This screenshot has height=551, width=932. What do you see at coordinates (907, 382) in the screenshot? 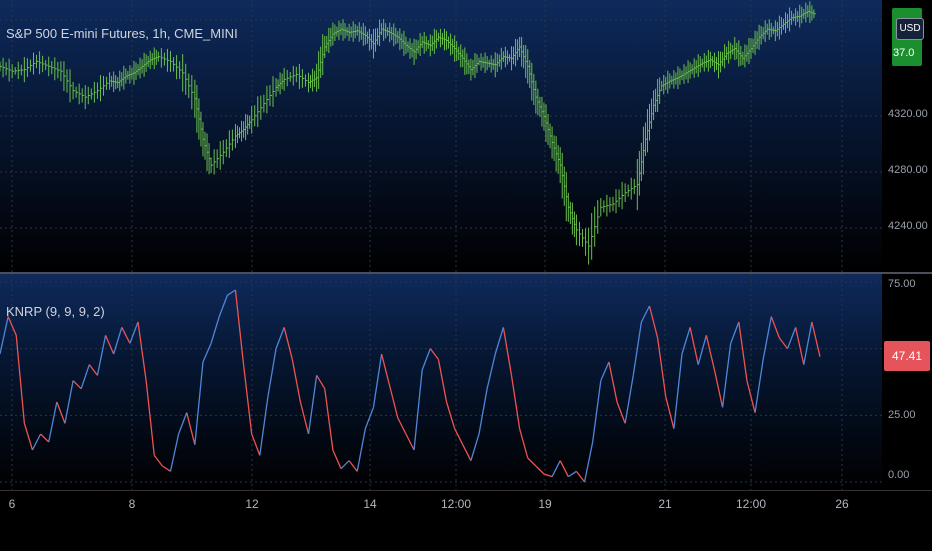
I see `oscillator-axis: 75.00 25.00 0.00` at bounding box center [907, 382].